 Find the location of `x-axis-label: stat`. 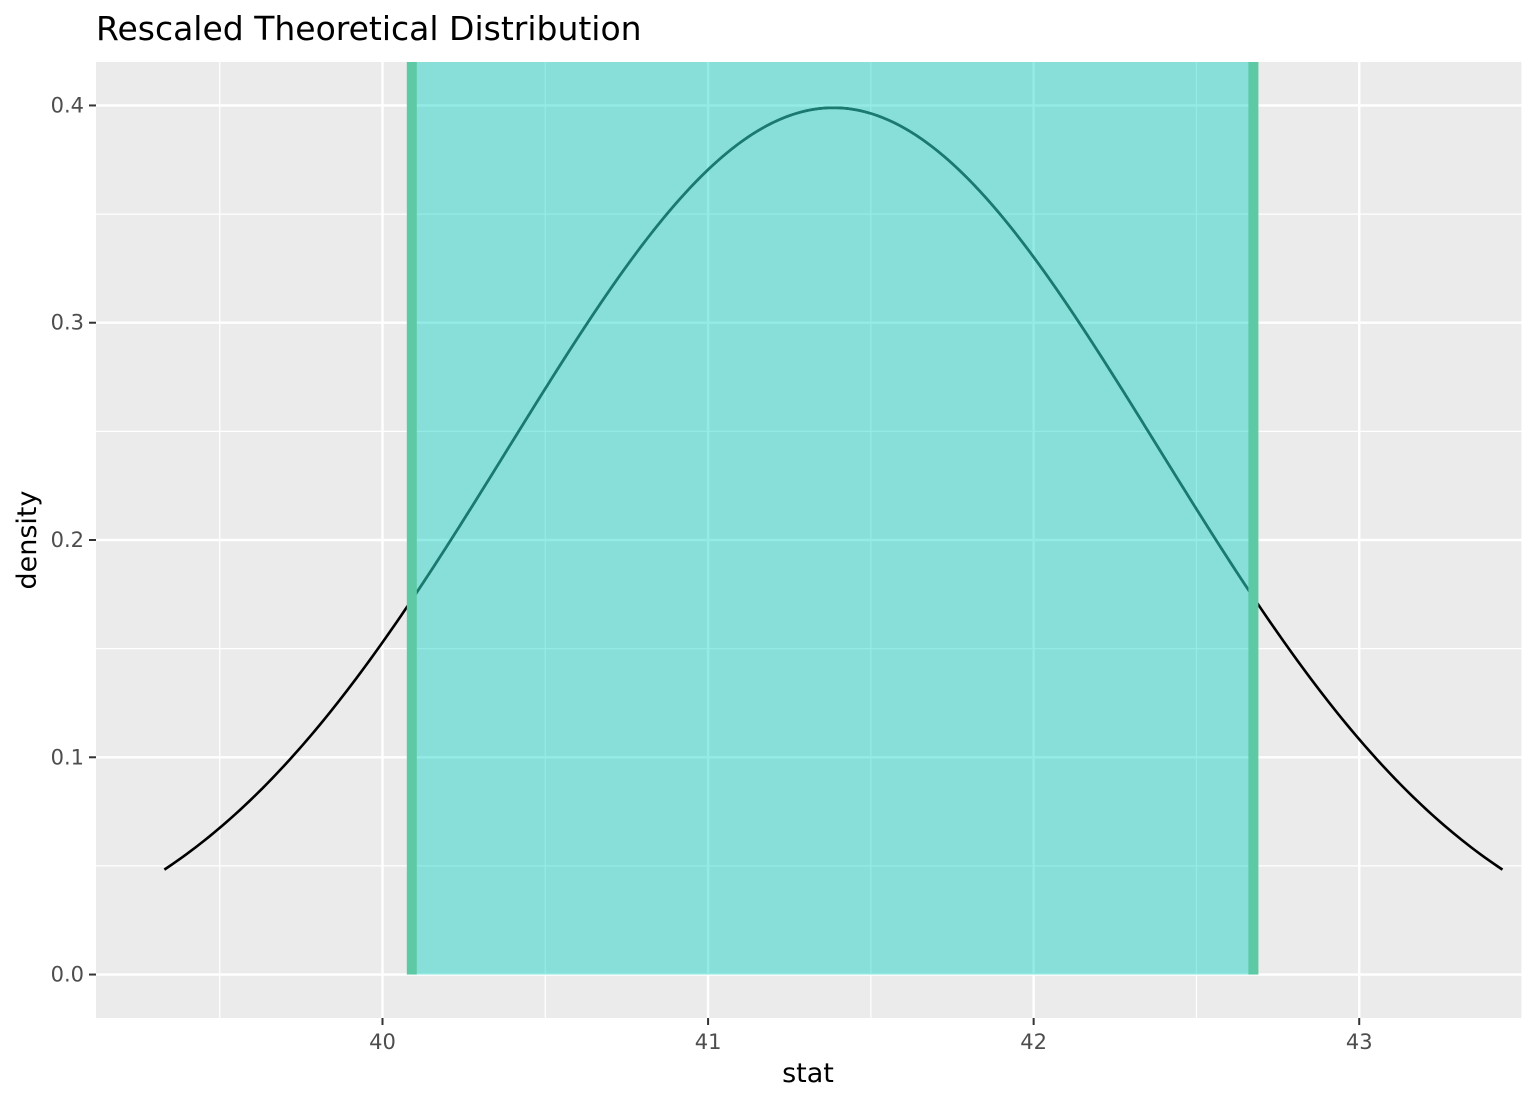

x-axis-label: stat is located at coordinates (808, 1073).